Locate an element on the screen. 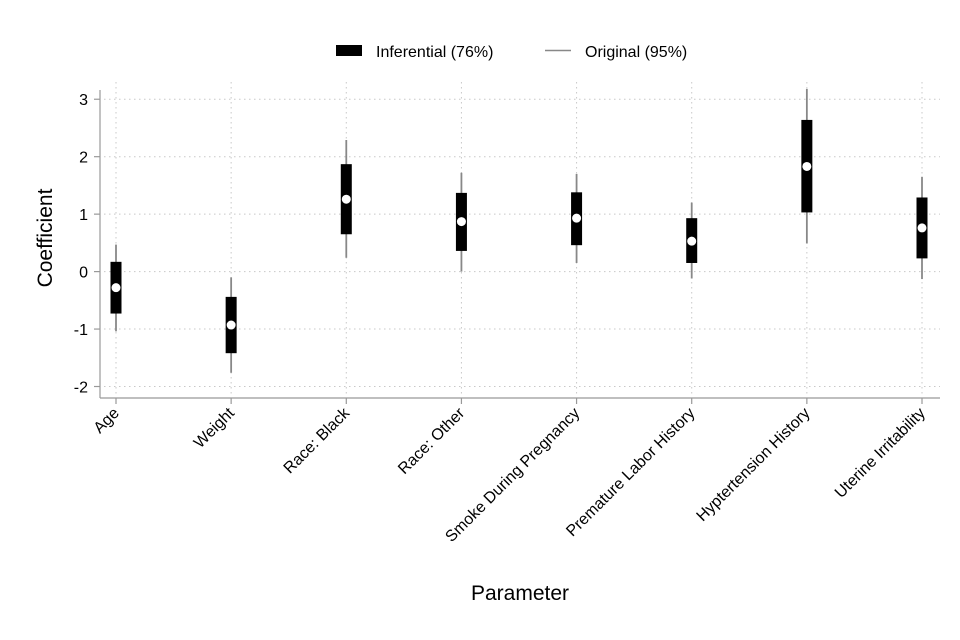 The image size is (960, 640). y-tick-label: 3 is located at coordinates (83, 100).